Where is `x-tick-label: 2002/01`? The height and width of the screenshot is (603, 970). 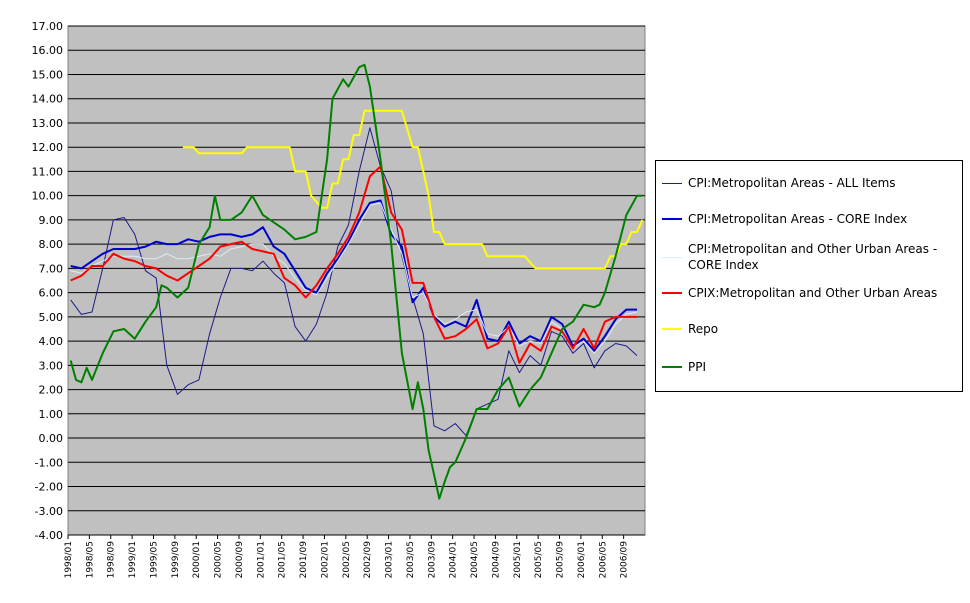 x-tick-label: 2002/01 is located at coordinates (325, 559).